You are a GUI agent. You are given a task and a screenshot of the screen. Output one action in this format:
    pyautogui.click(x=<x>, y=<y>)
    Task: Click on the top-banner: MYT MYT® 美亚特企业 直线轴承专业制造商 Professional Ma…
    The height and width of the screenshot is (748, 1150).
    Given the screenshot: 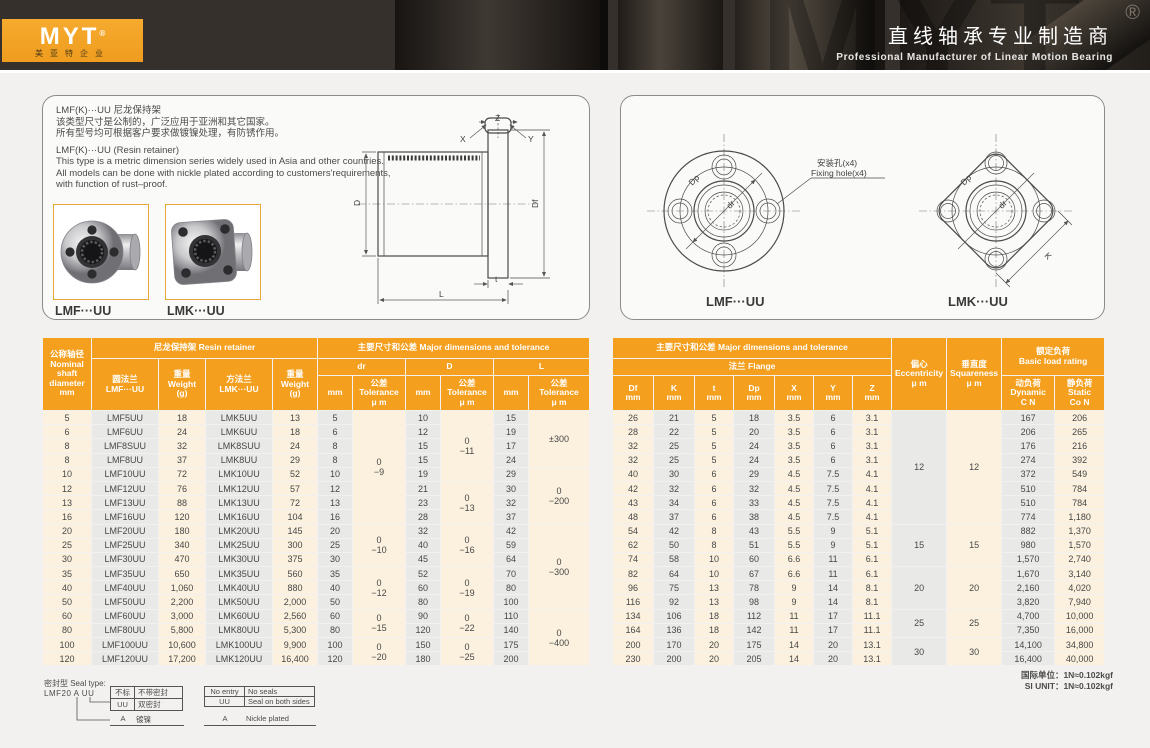 What is the action you would take?
    pyautogui.click(x=575, y=35)
    